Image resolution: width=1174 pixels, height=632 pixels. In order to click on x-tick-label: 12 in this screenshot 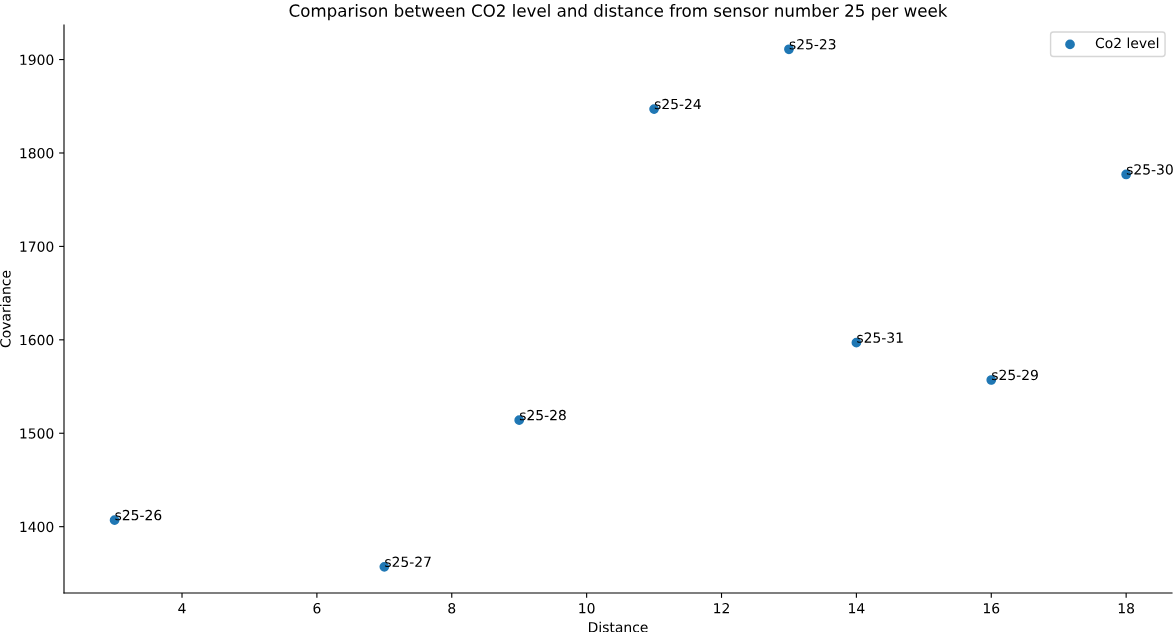, I will do `click(721, 608)`.